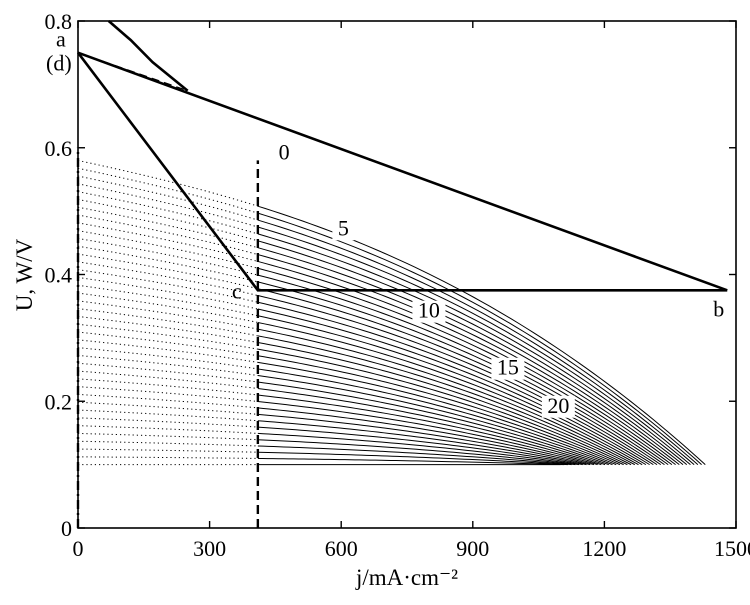 This screenshot has width=750, height=605. I want to click on curve-label-2: 10, so click(429, 310).